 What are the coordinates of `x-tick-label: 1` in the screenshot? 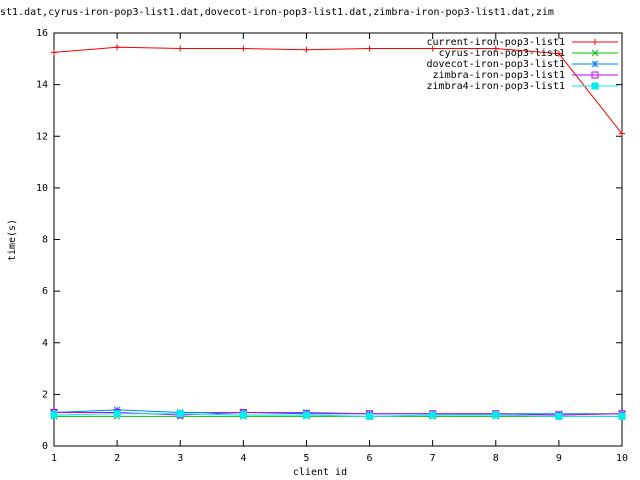 It's located at (54, 458).